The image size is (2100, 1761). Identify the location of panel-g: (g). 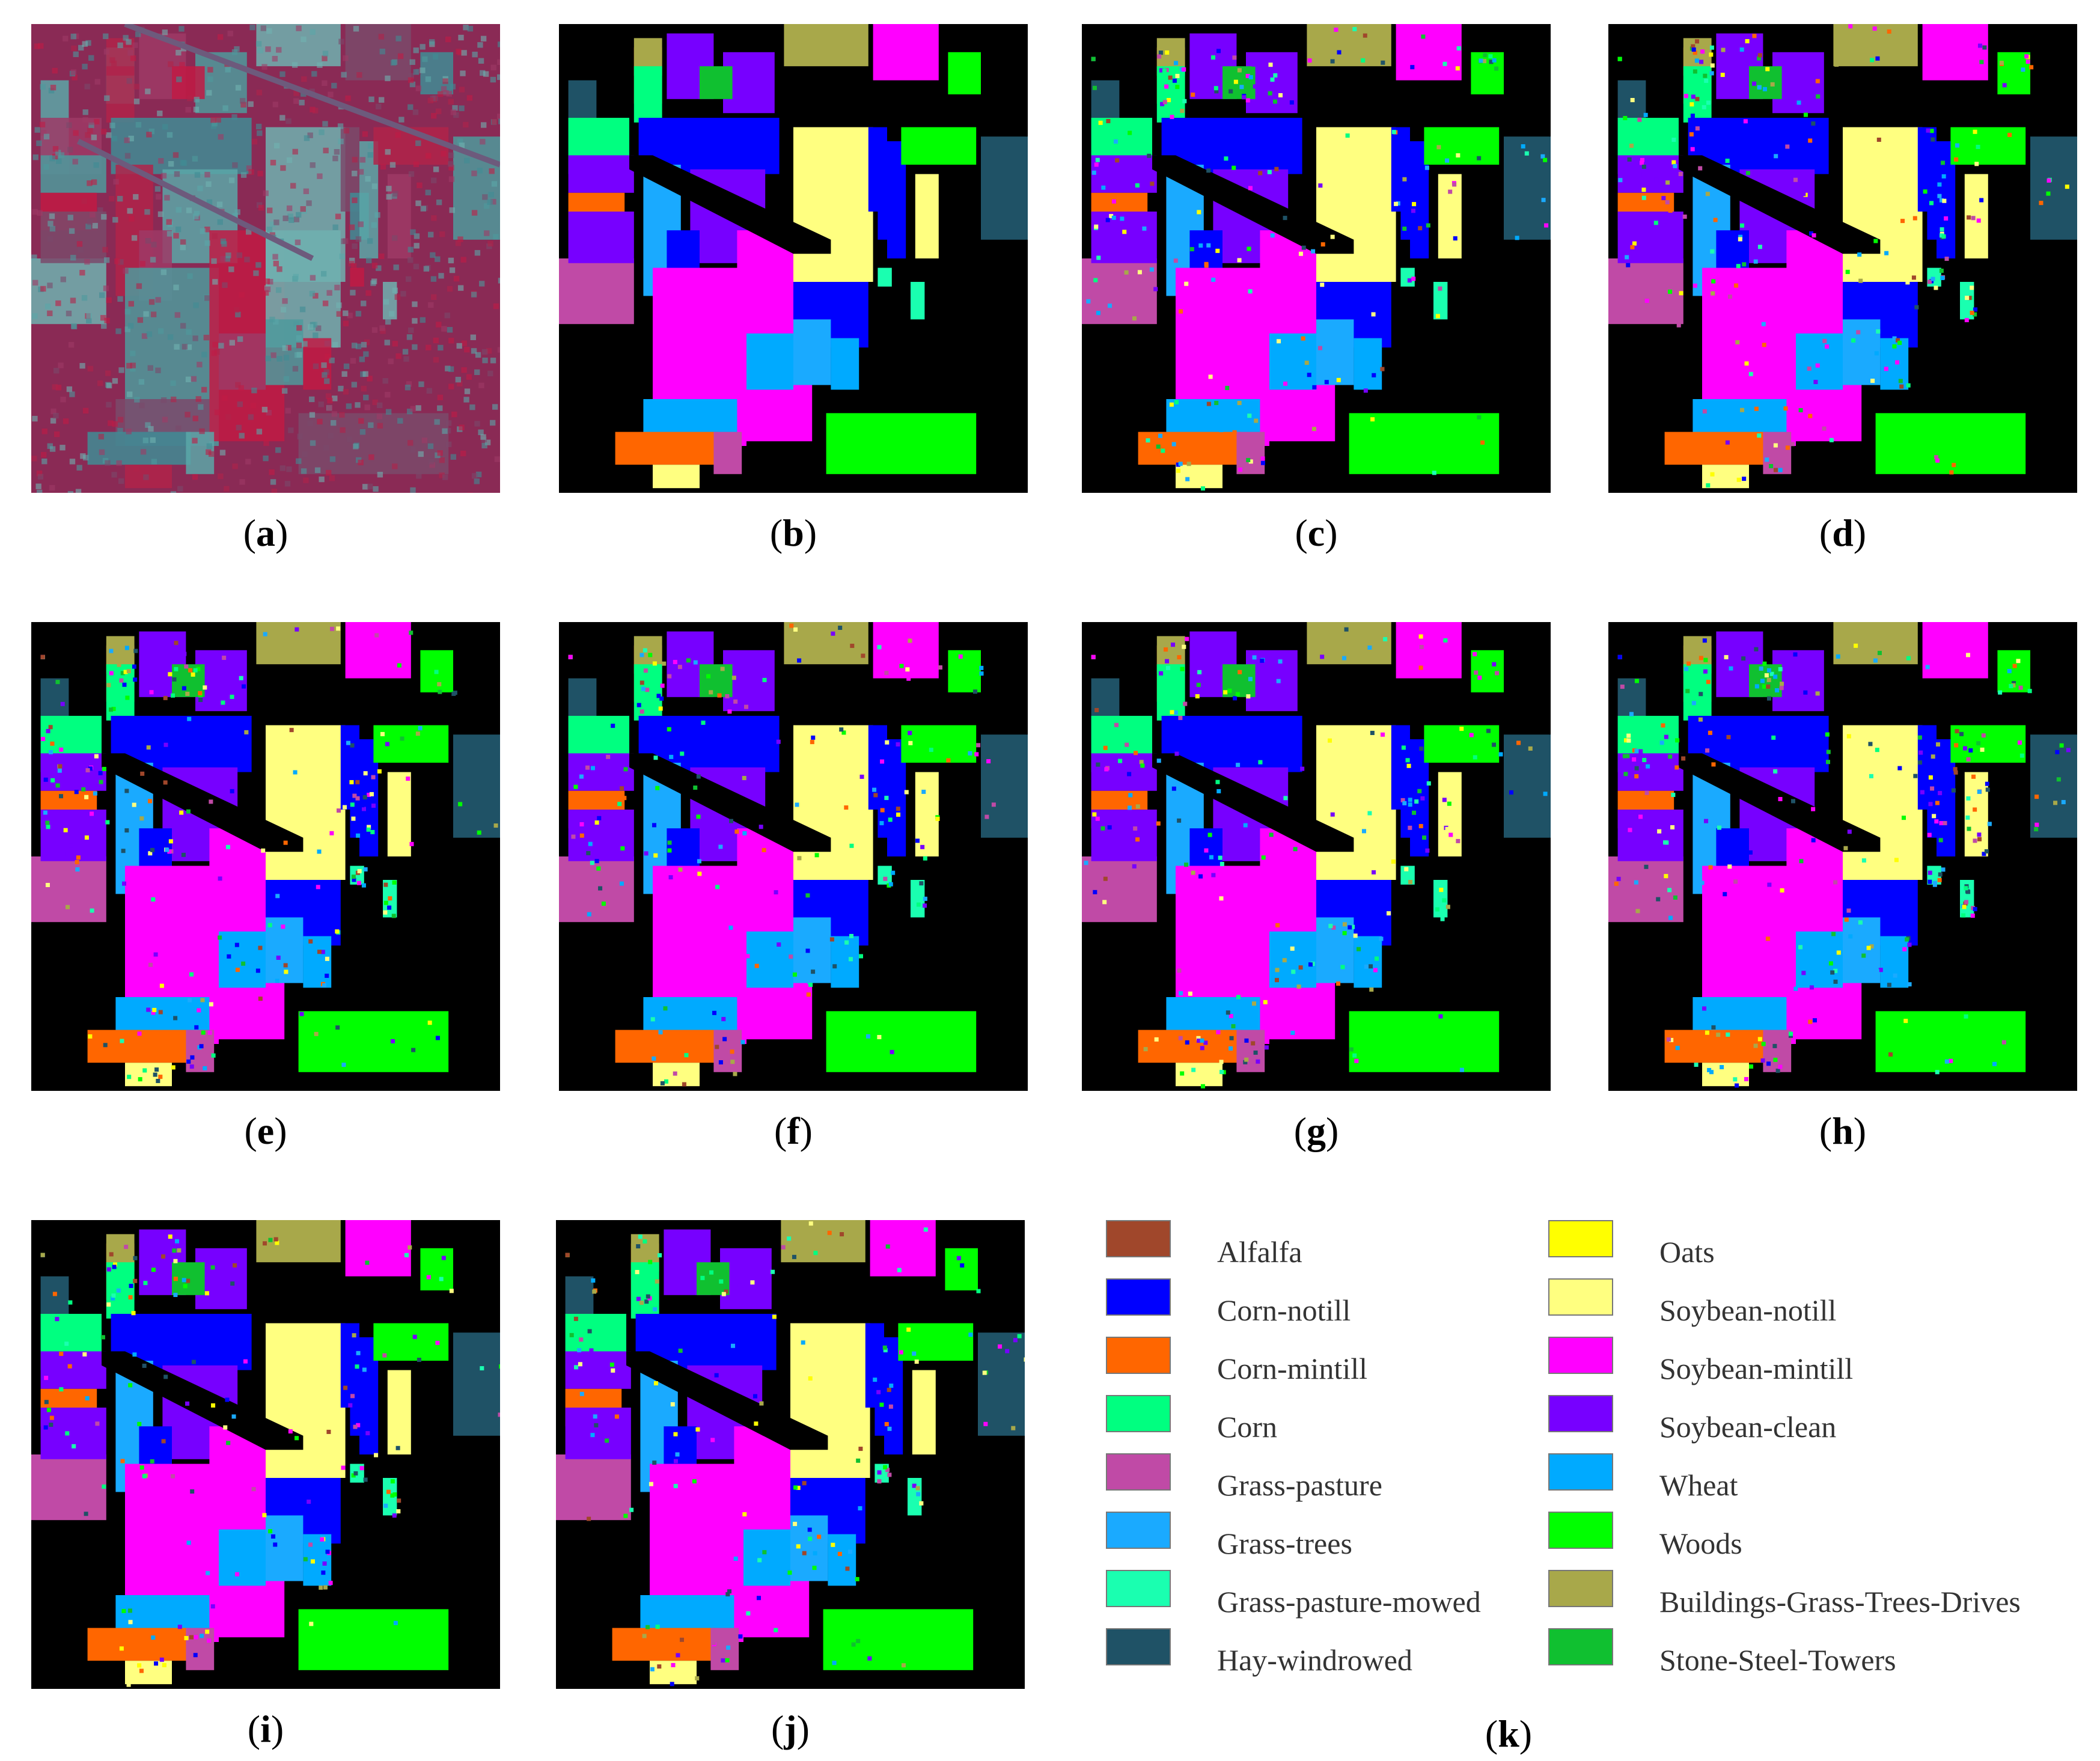
(1316, 886).